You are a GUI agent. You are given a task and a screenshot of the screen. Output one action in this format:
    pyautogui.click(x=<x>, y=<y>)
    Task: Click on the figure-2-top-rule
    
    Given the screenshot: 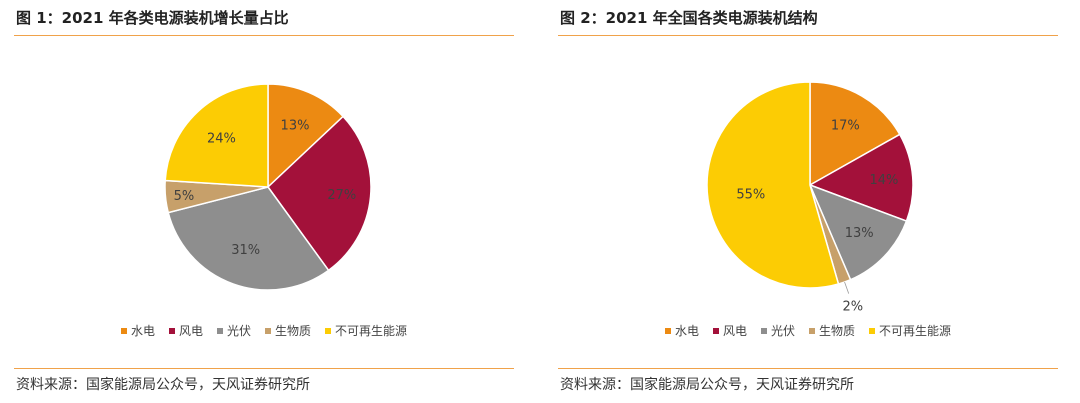 What is the action you would take?
    pyautogui.click(x=808, y=35)
    